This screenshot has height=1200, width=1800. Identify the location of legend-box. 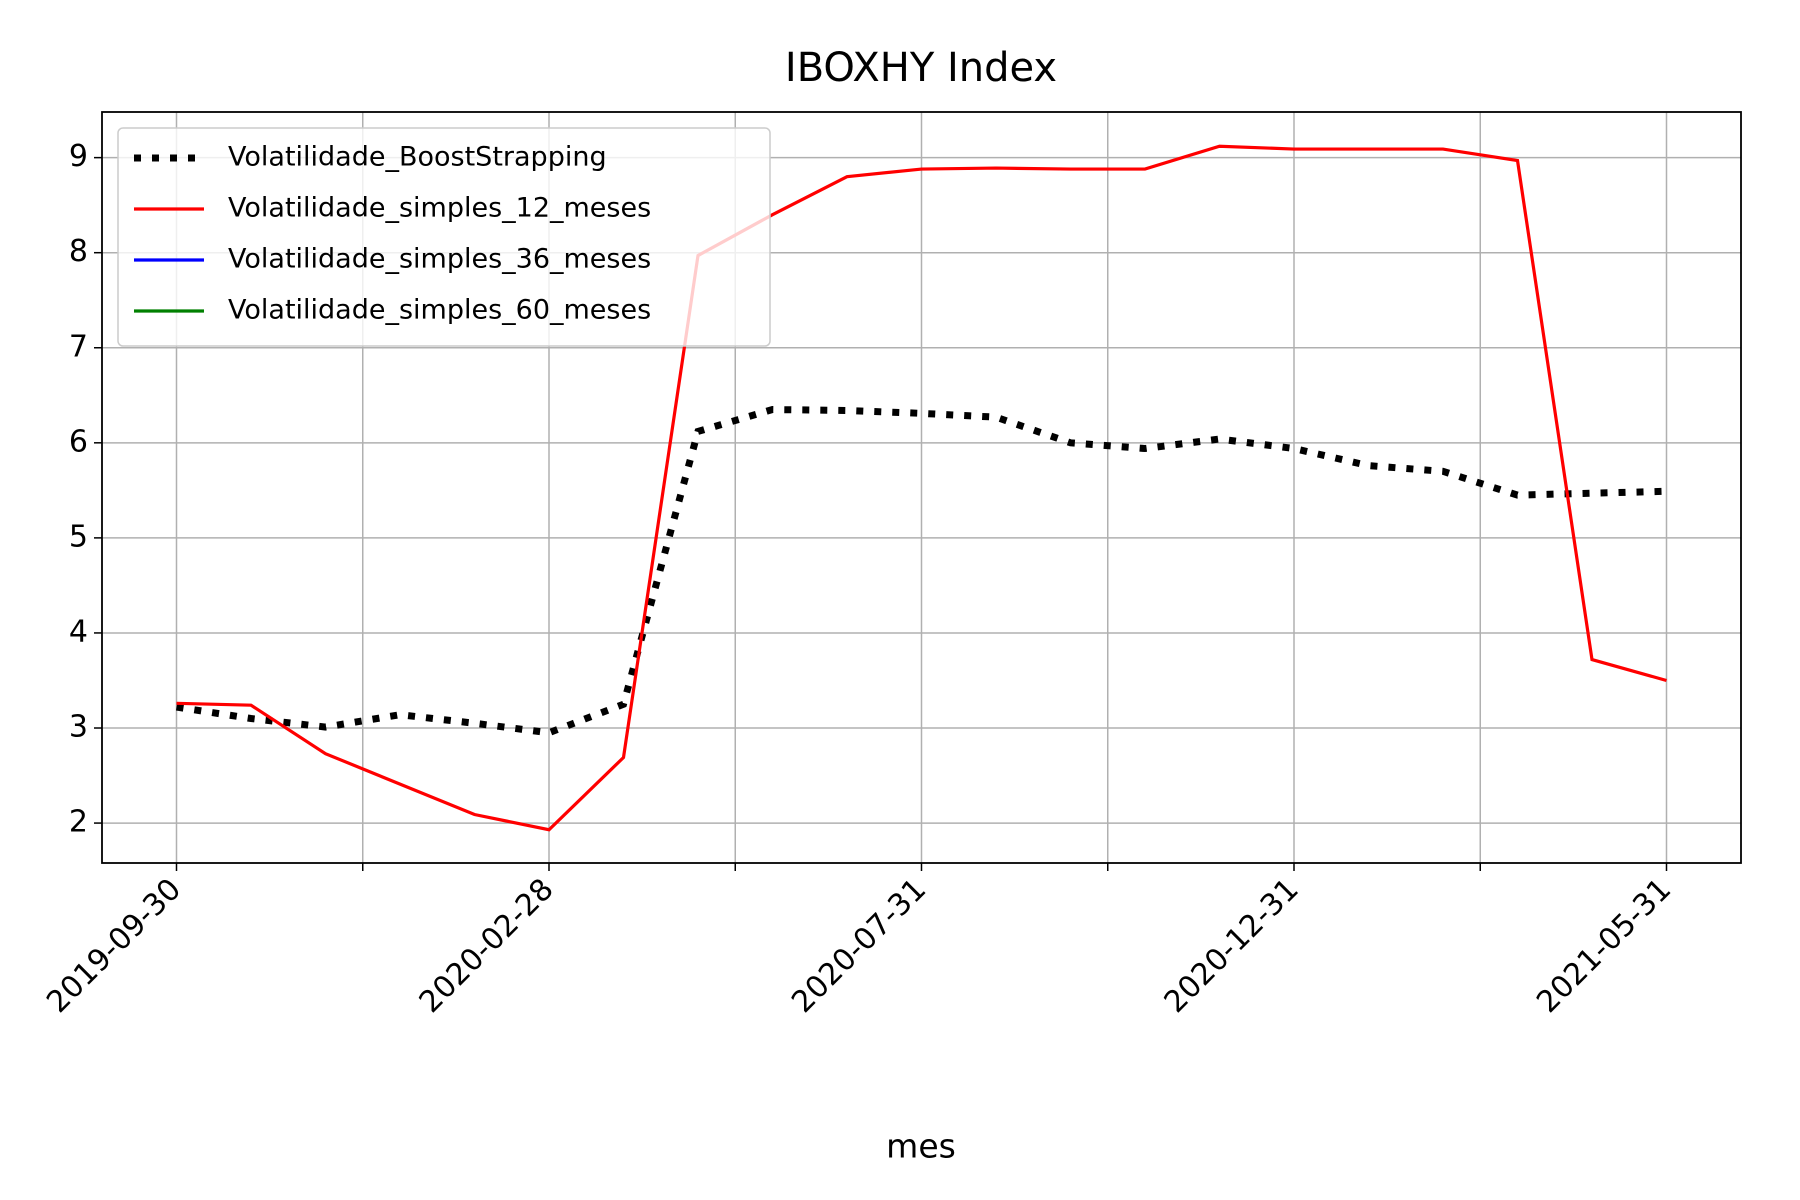
(444, 237).